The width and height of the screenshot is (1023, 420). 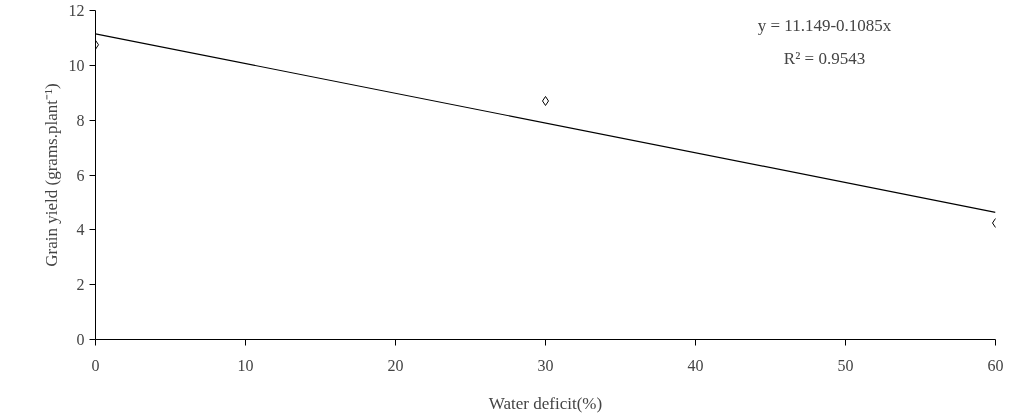 I want to click on y-tick-label: 10, so click(x=76, y=65).